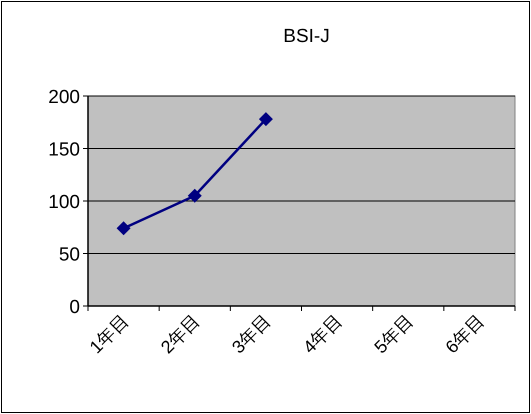  What do you see at coordinates (64, 97) in the screenshot?
I see `y-tick-label: 200` at bounding box center [64, 97].